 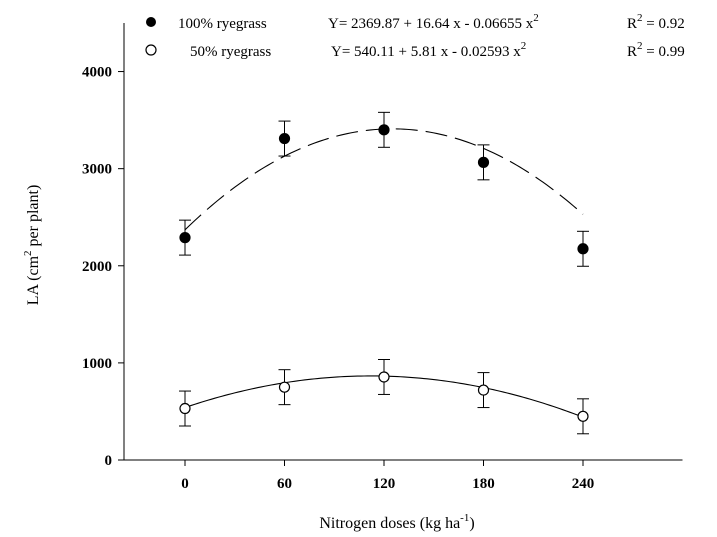 I want to click on legend-r2-100-value: = 0.92, so click(x=664, y=24).